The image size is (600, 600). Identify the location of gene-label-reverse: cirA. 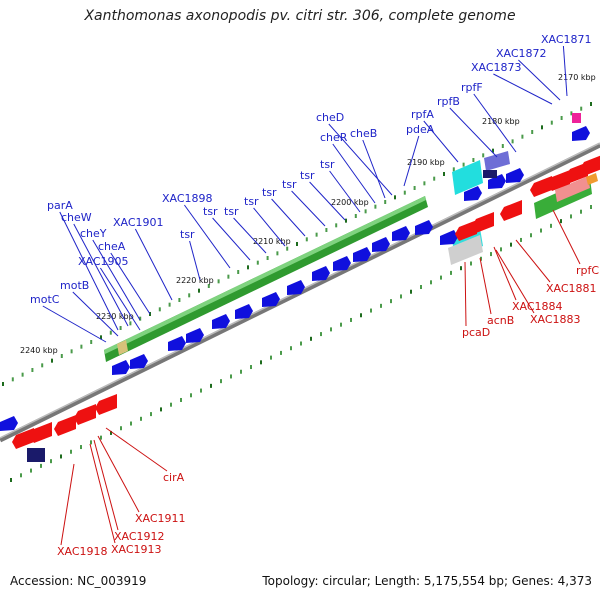
(174, 477).